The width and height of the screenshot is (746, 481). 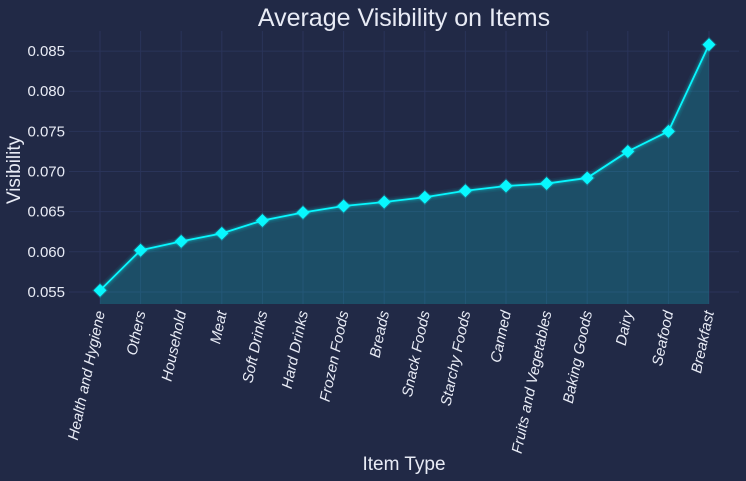 I want to click on x-tick-label: Frozen Foods, so click(x=335, y=356).